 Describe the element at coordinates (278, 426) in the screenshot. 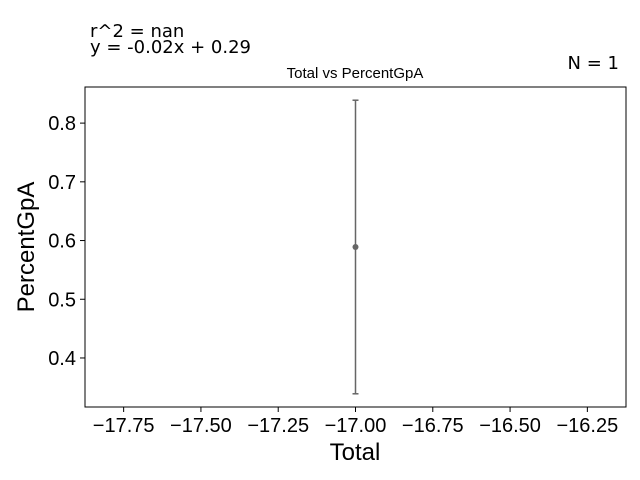

I see `x-tick-label: −17.25` at that location.